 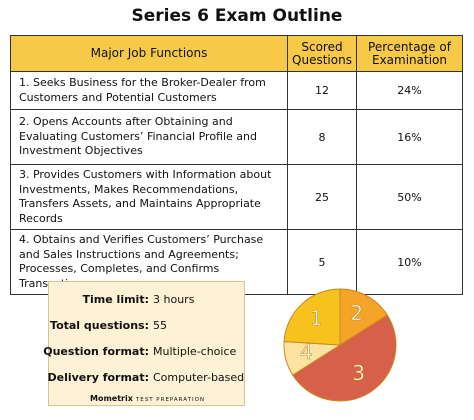 I want to click on column-header: Scored Questions, so click(x=322, y=53).